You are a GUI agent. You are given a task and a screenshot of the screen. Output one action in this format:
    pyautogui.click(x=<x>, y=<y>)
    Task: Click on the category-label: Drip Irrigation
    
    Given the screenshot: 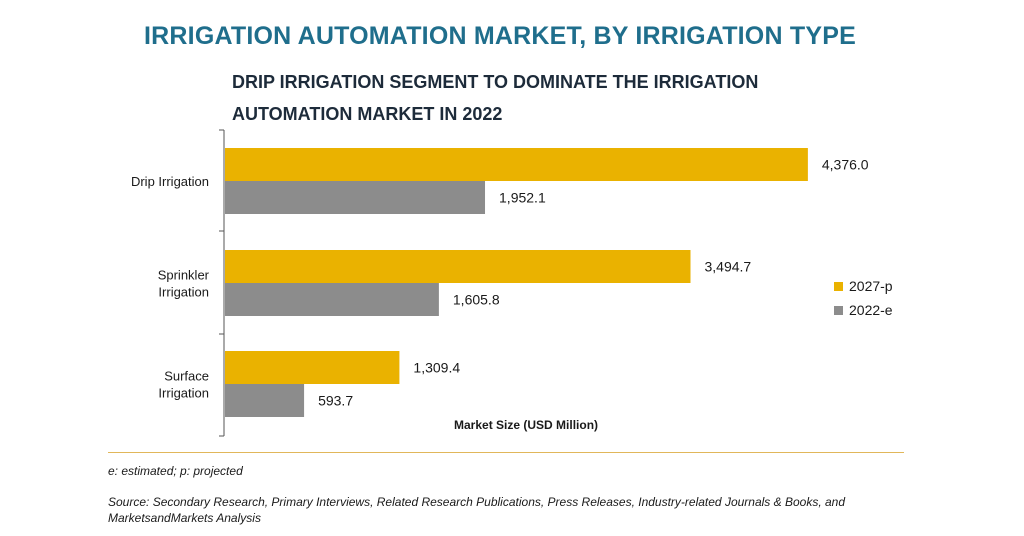 What is the action you would take?
    pyautogui.click(x=170, y=181)
    